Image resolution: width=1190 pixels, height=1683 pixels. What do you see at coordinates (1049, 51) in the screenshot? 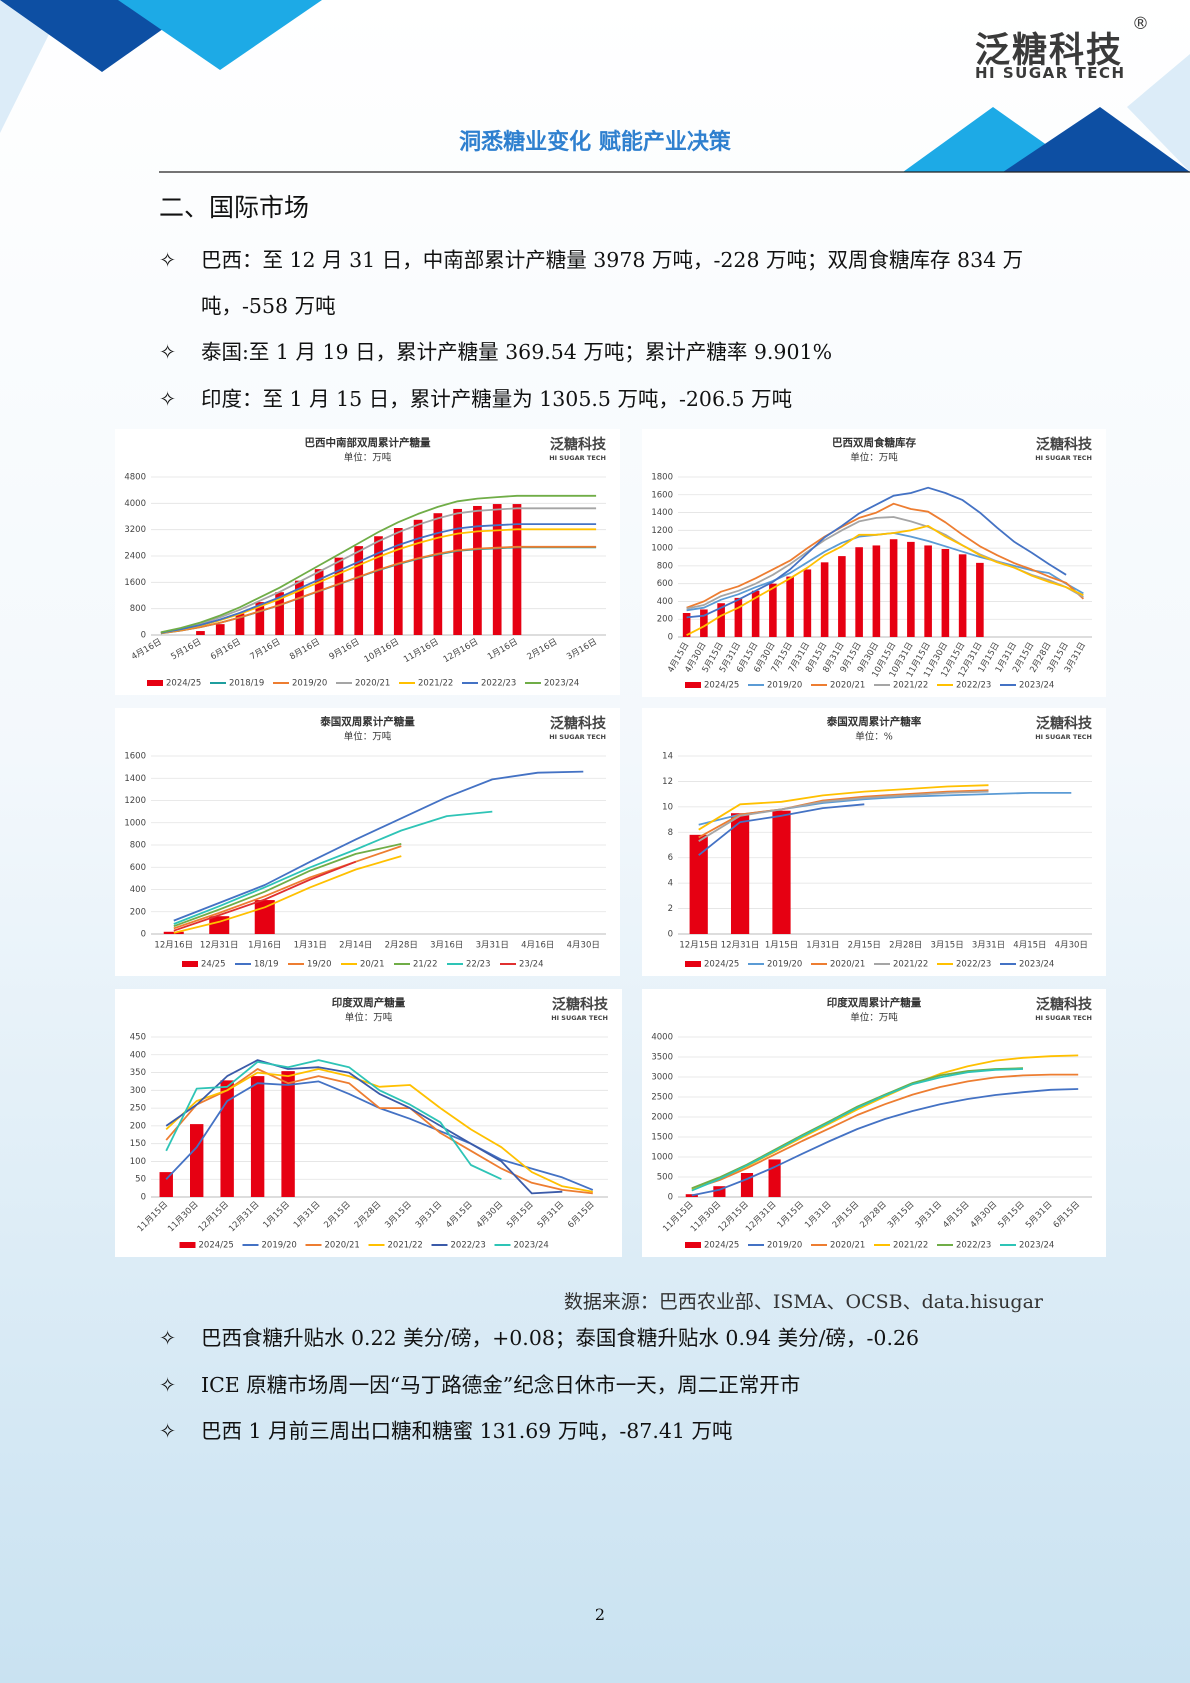
I see `logo: 泛糖科技` at bounding box center [1049, 51].